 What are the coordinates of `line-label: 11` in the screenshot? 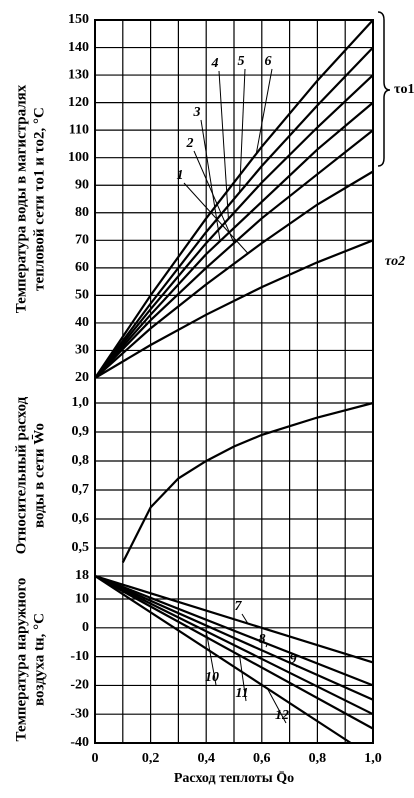 It's located at (241, 693).